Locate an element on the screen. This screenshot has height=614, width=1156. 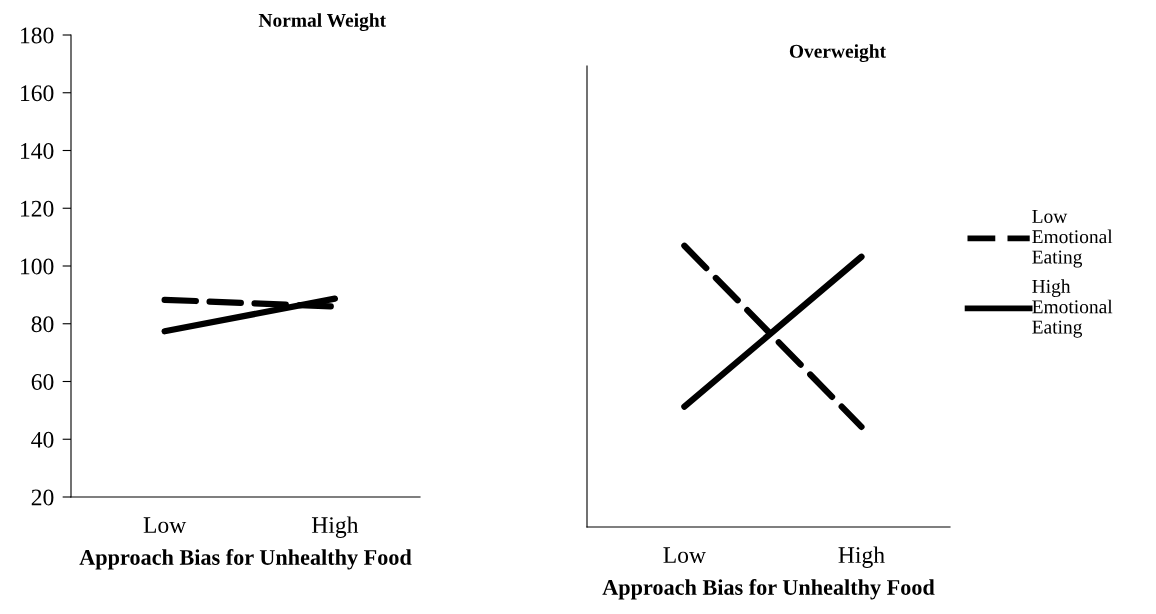
legend-label: High Emotional Eating is located at coordinates (1072, 308).